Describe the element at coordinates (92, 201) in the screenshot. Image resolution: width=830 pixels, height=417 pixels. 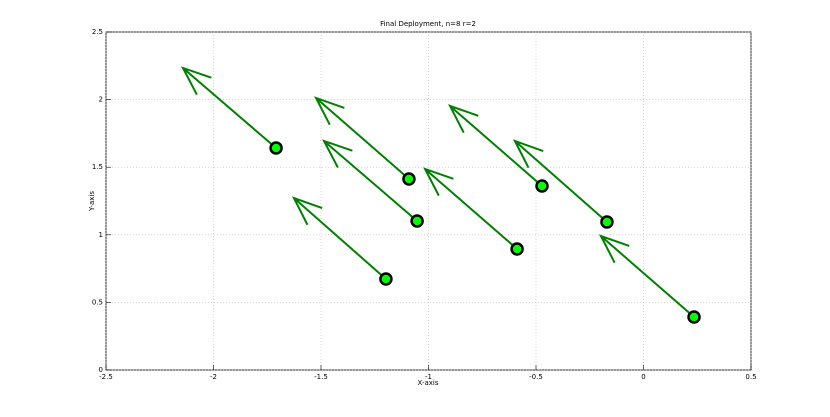
I see `y-axis-label: Y-axis` at that location.